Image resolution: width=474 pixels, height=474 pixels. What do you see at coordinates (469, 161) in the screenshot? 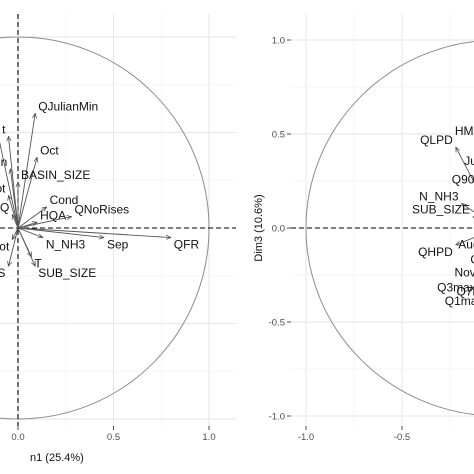
I see `label-jul: Jul` at bounding box center [469, 161].